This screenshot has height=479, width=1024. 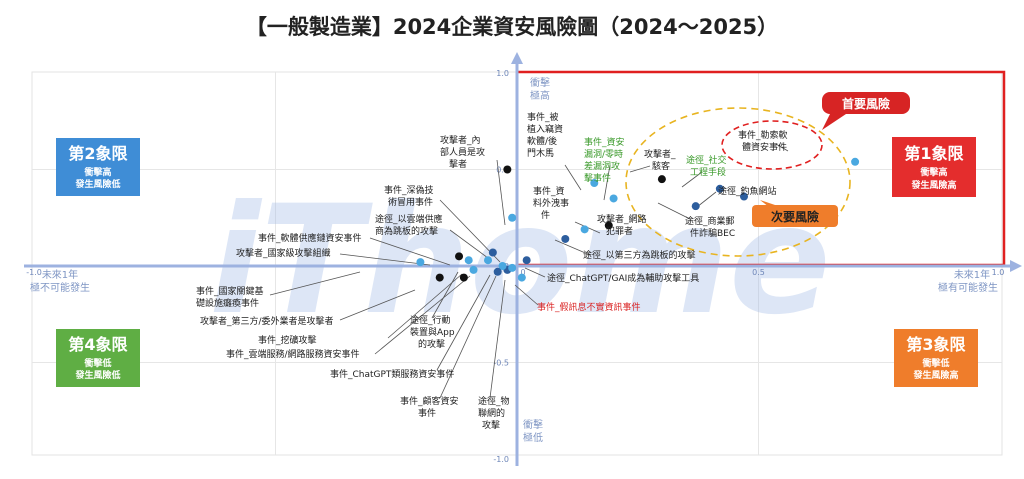 What do you see at coordinates (97, 375) in the screenshot?
I see `quadrant-4-line-2: 發生風險低` at bounding box center [97, 375].